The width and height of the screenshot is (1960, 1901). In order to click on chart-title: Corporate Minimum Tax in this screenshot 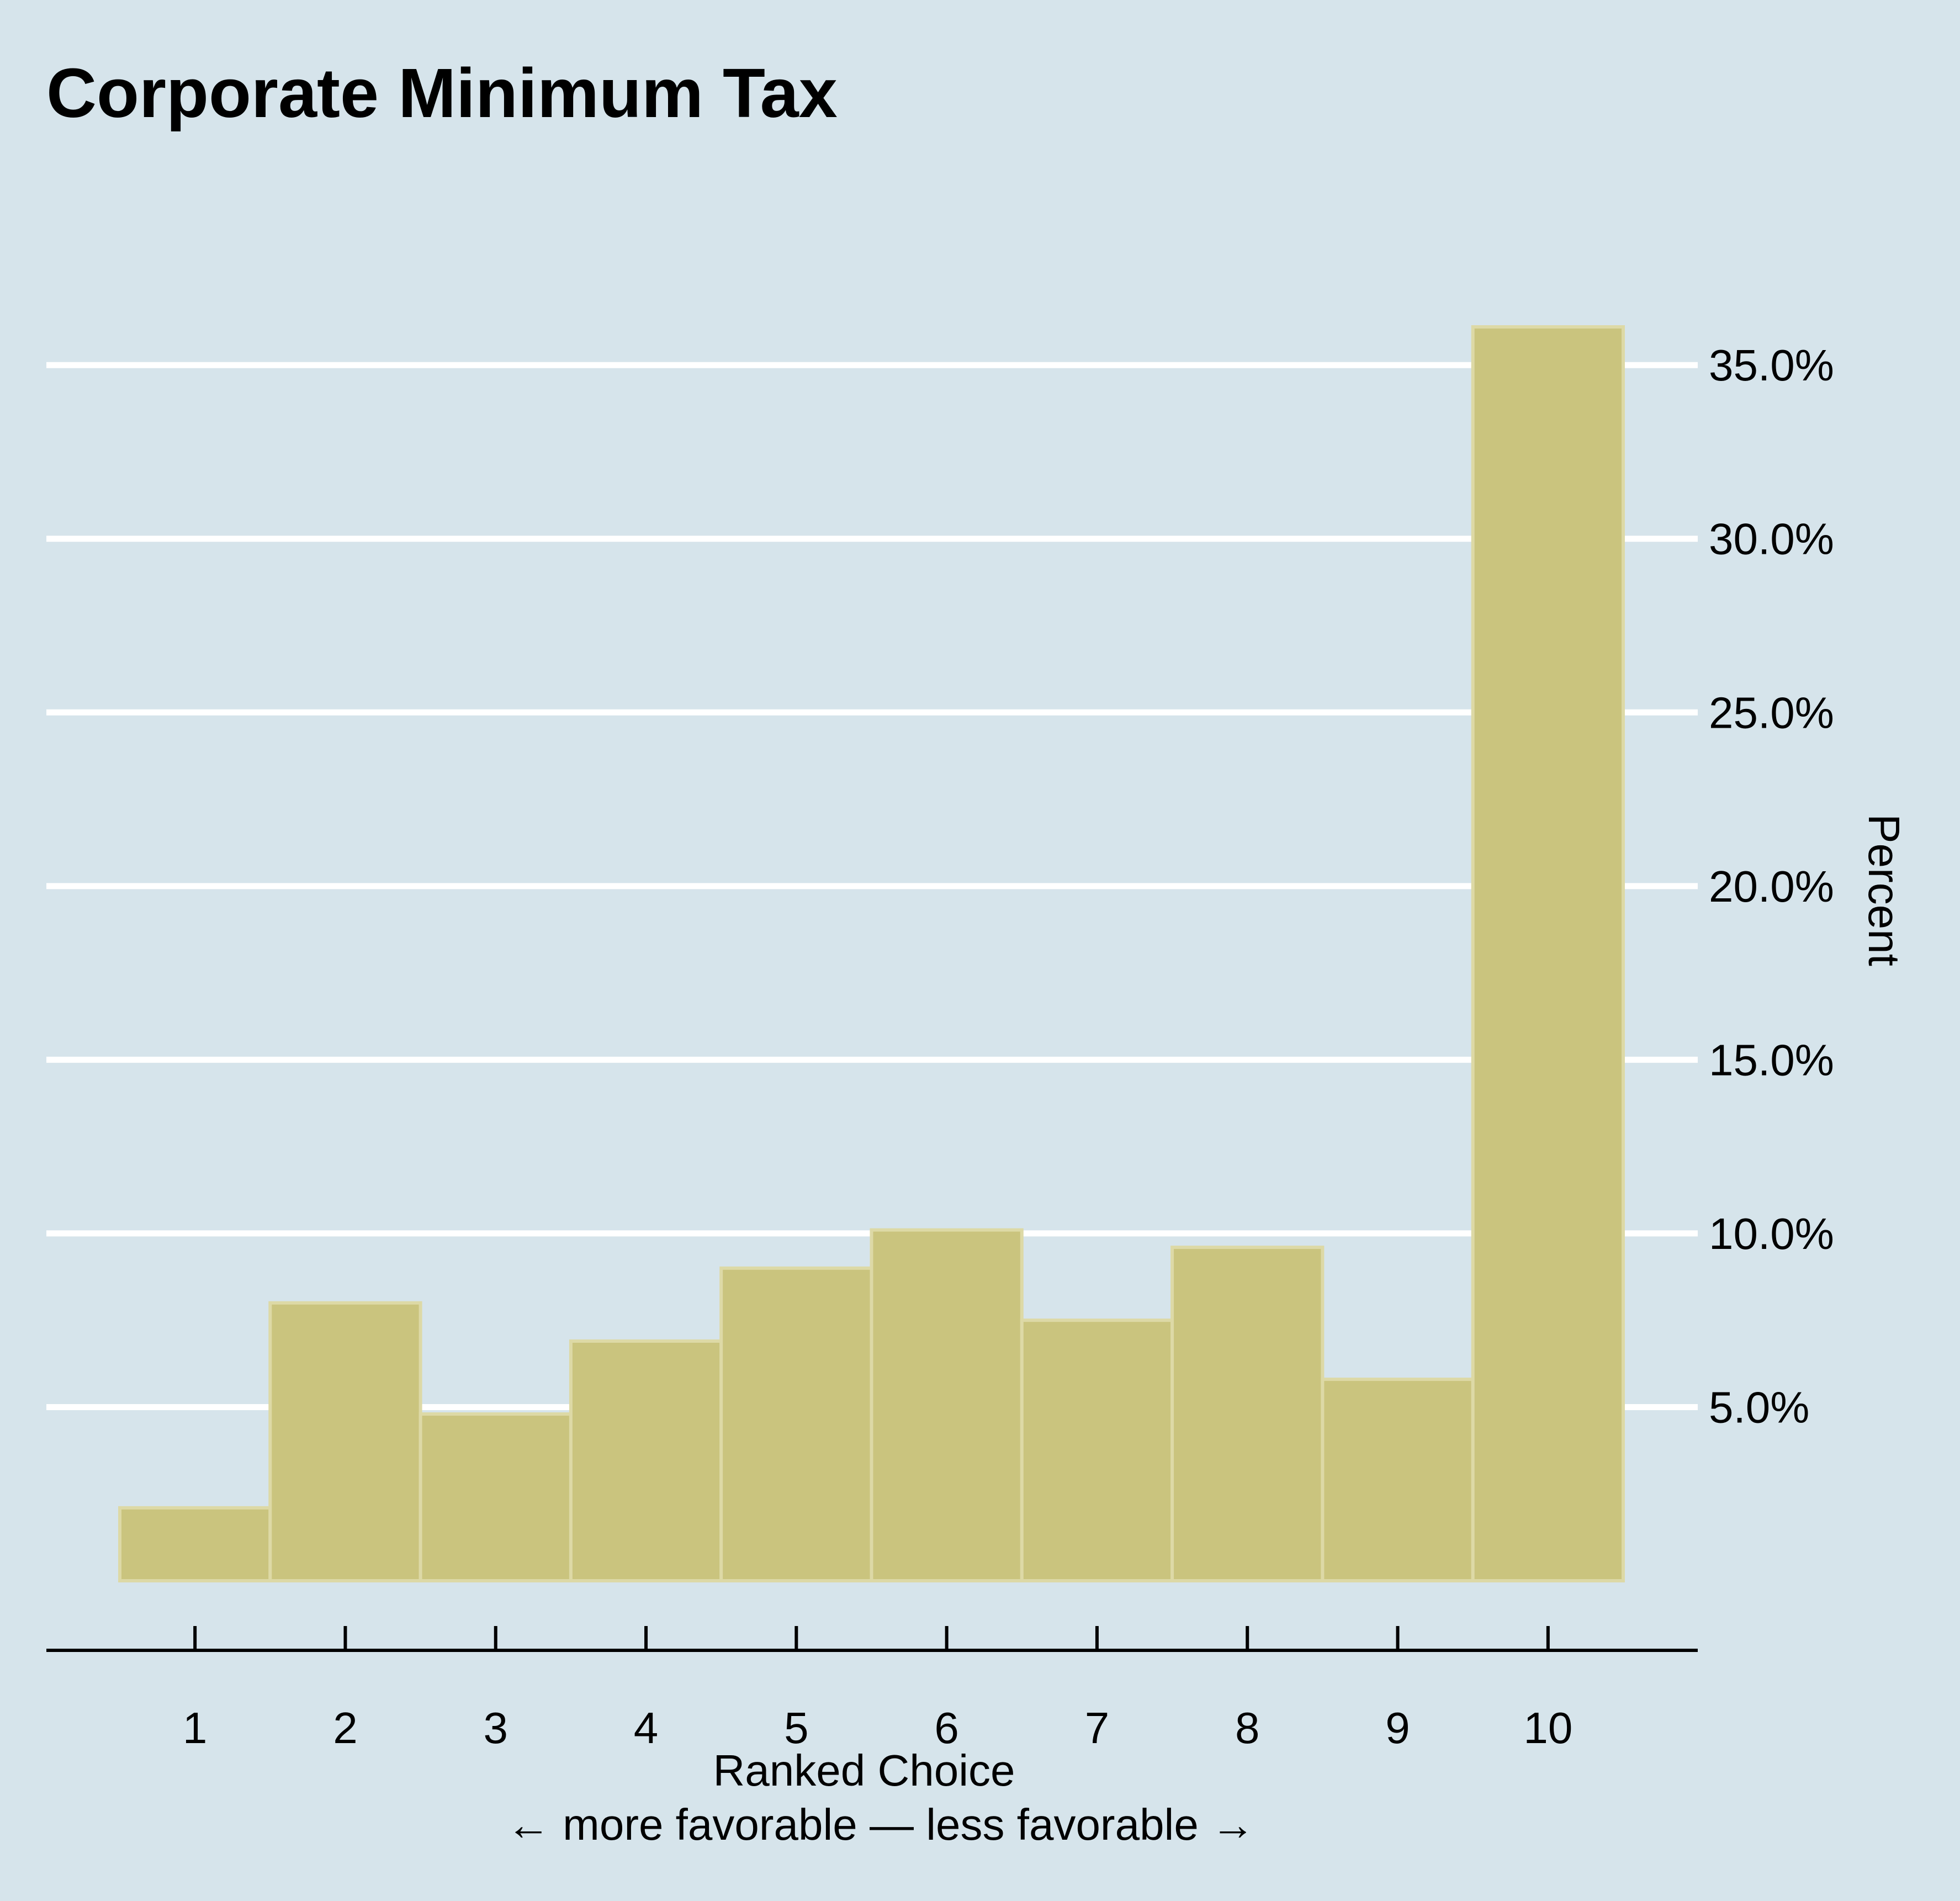, I will do `click(442, 93)`.